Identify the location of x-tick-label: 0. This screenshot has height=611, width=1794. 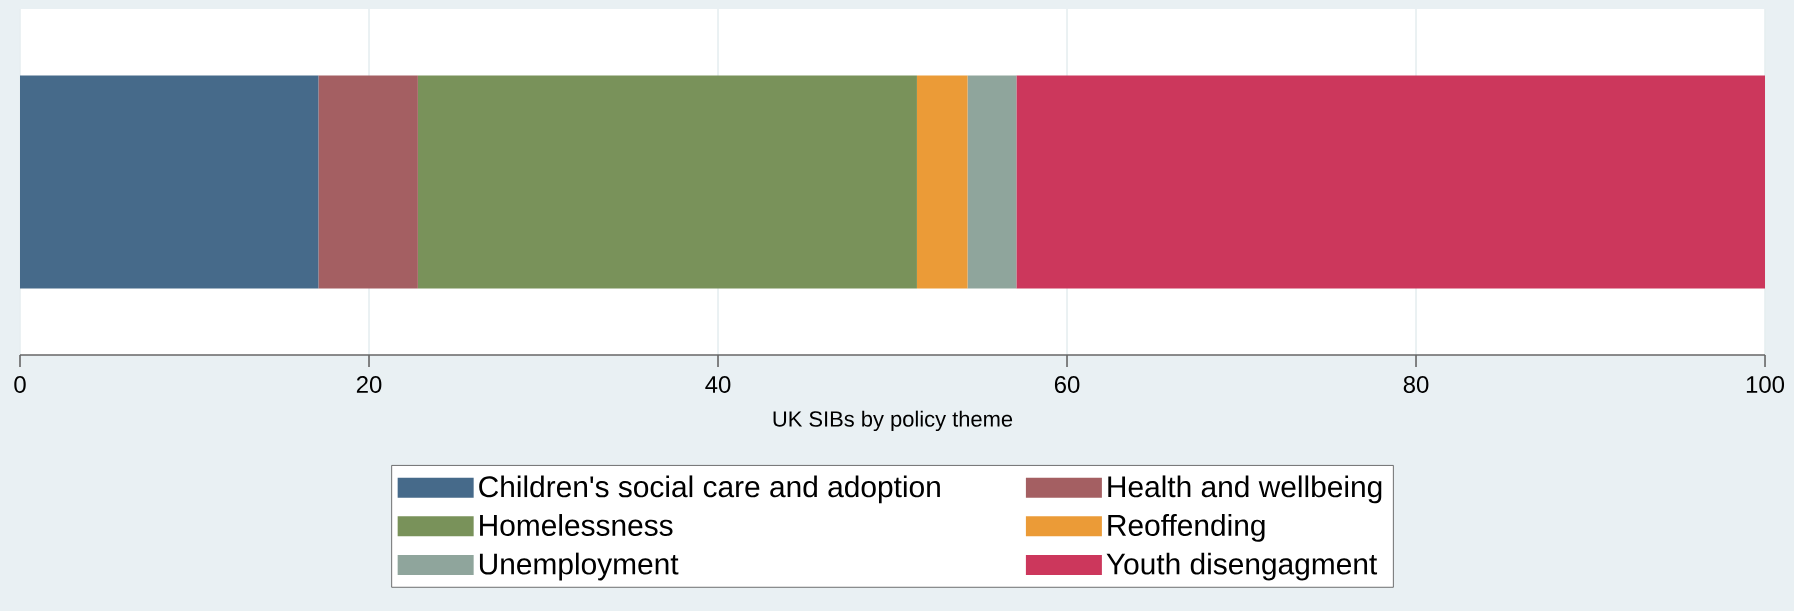
(20, 384).